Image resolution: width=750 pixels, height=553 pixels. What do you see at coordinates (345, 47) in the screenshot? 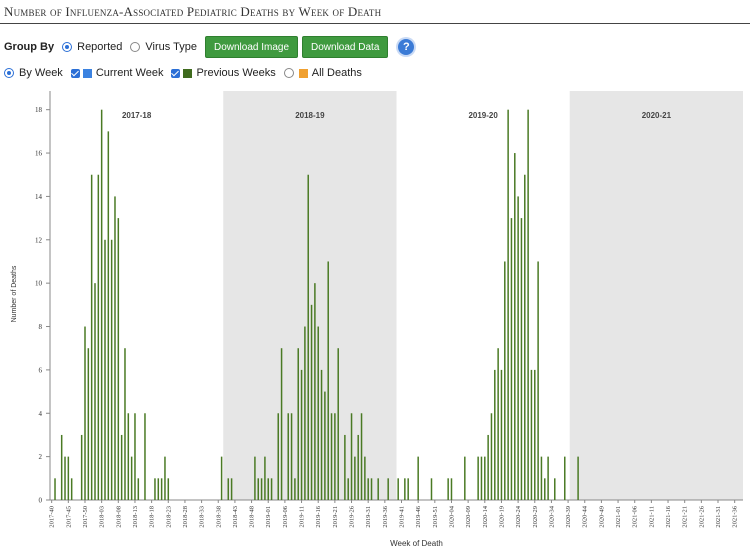
I see `download-data-button: Download Data` at bounding box center [345, 47].